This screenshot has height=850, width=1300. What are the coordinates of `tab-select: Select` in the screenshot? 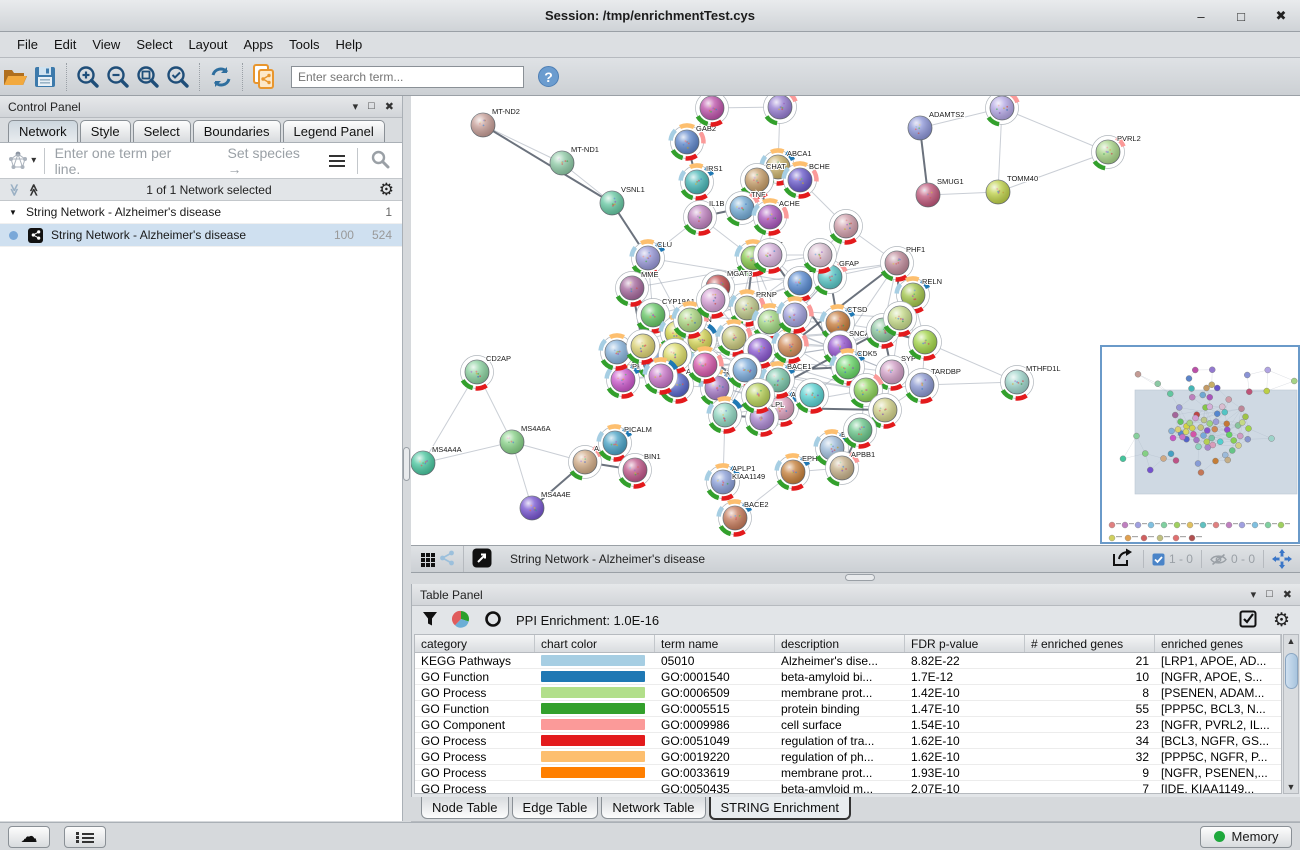 It's located at (161, 131).